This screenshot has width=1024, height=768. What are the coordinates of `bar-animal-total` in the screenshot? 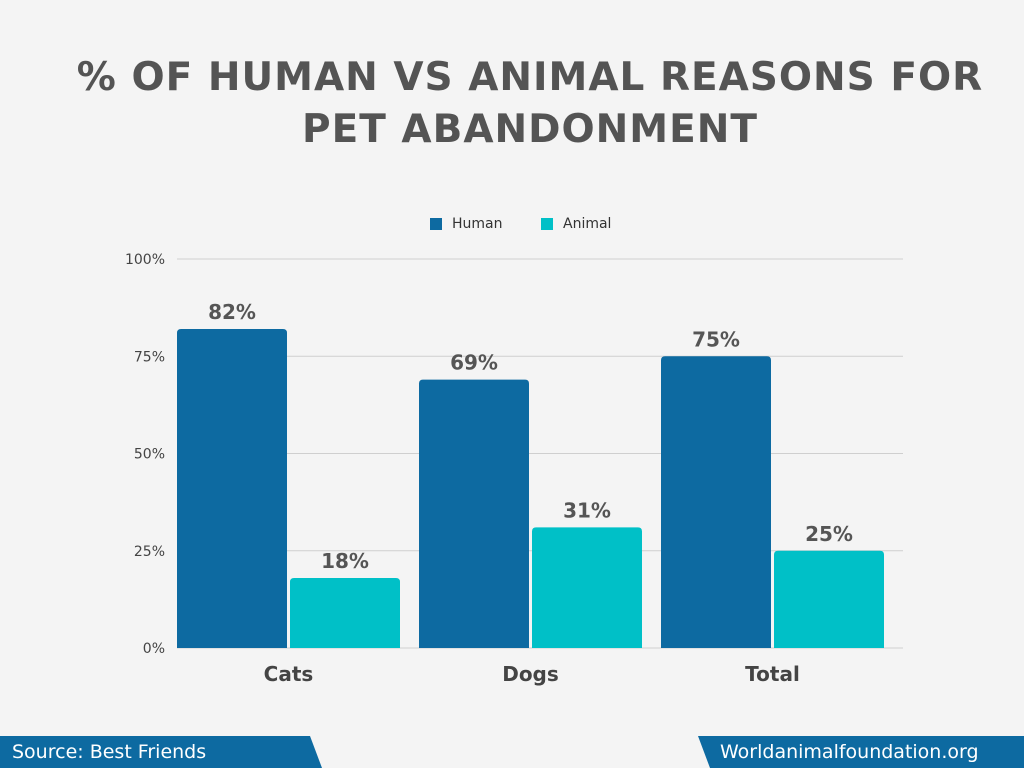 It's located at (829, 599).